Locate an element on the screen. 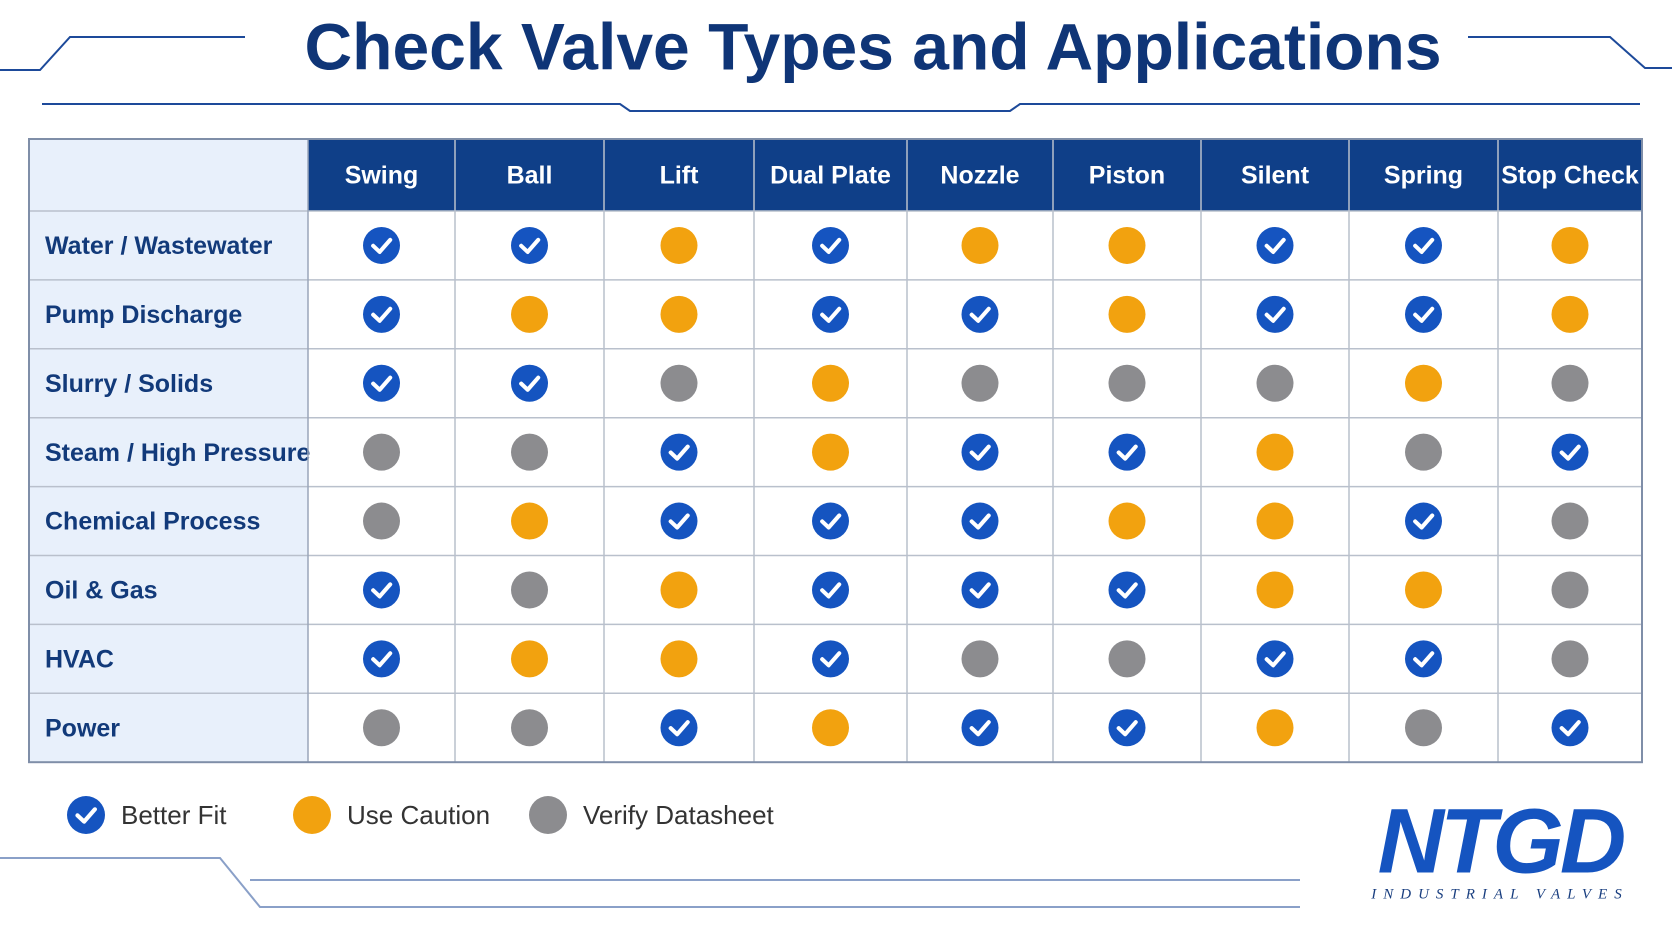 Image resolution: width=1672 pixels, height=941 pixels. row-label: HVAC is located at coordinates (79, 659).